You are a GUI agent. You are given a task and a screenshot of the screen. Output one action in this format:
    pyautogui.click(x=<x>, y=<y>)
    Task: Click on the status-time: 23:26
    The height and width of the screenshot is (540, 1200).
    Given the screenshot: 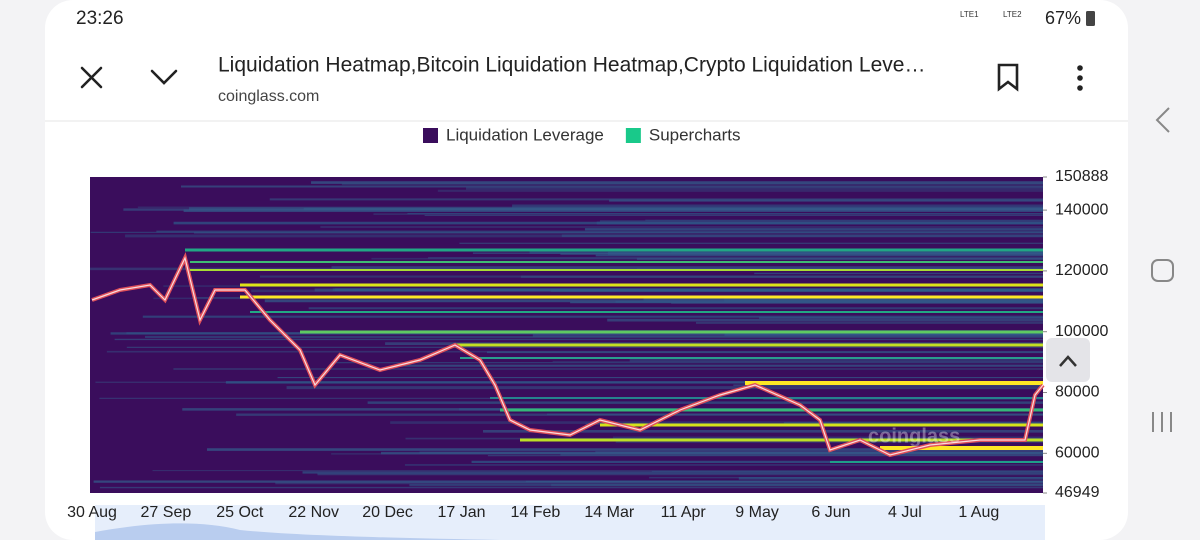 What is the action you would take?
    pyautogui.click(x=100, y=18)
    